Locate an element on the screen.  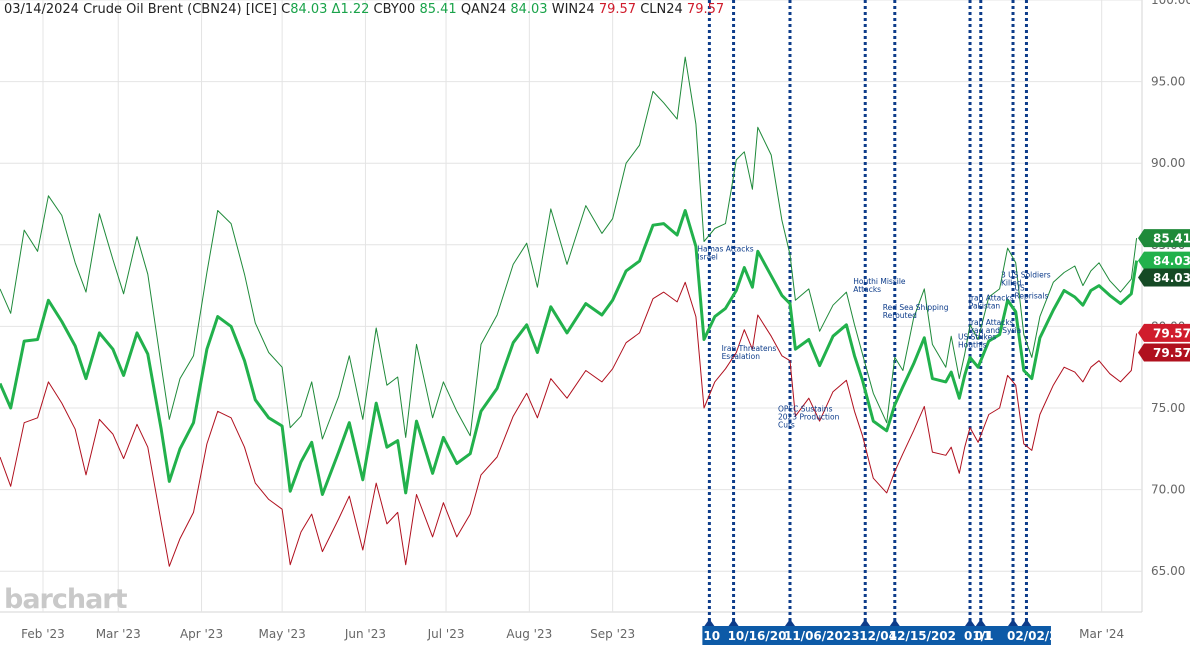
event-annotation-text: Killed is located at coordinates (1011, 282).